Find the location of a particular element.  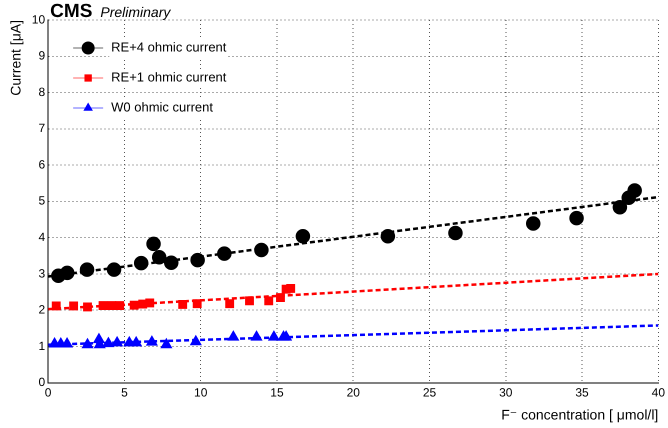

legend-label: RE+4 ohmic current is located at coordinates (169, 47).